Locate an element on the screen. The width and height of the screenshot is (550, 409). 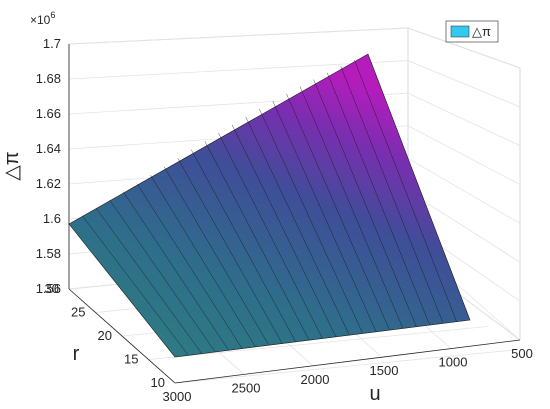
z-exponent: ×10⁶ is located at coordinates (42, 18).